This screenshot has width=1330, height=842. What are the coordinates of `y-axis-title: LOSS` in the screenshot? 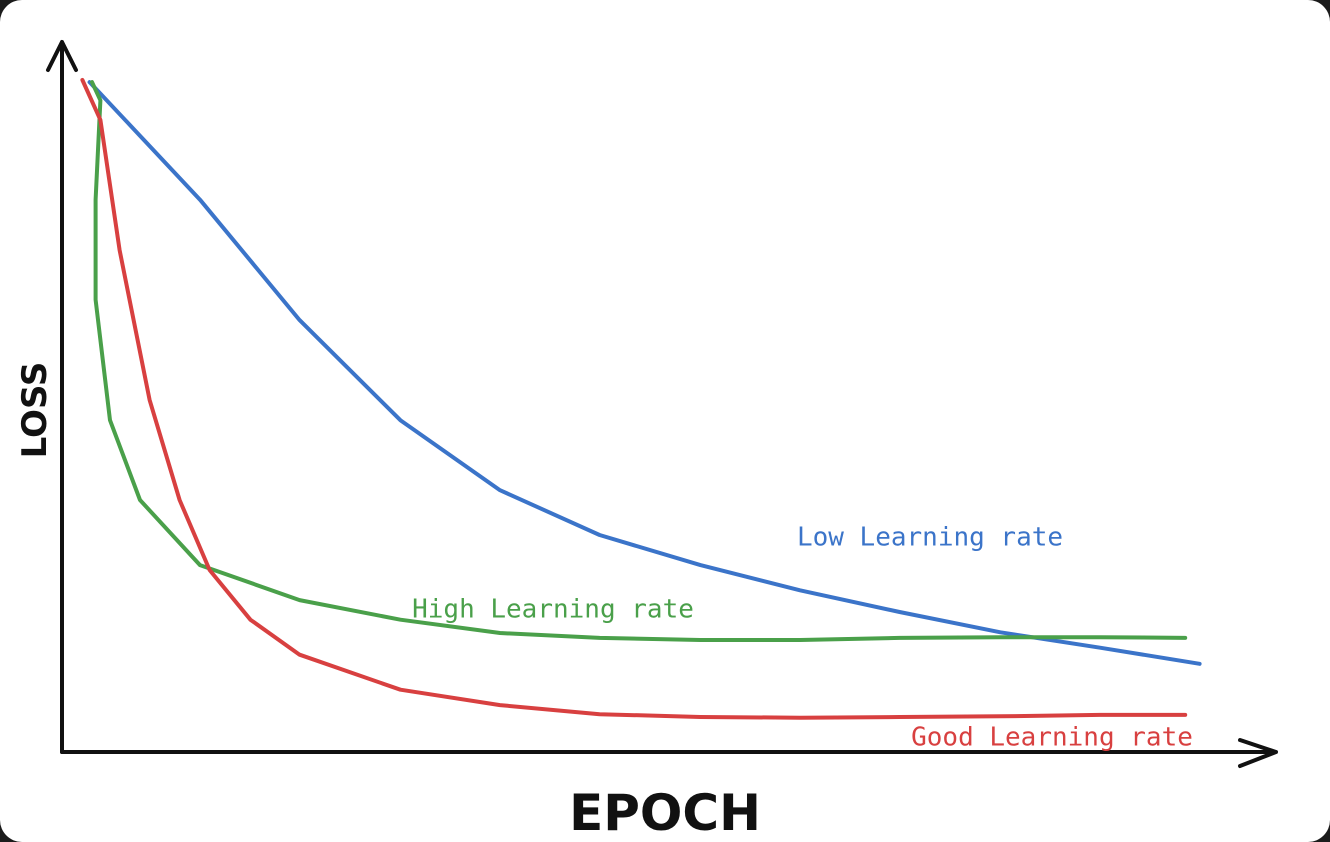 It's located at (35, 410).